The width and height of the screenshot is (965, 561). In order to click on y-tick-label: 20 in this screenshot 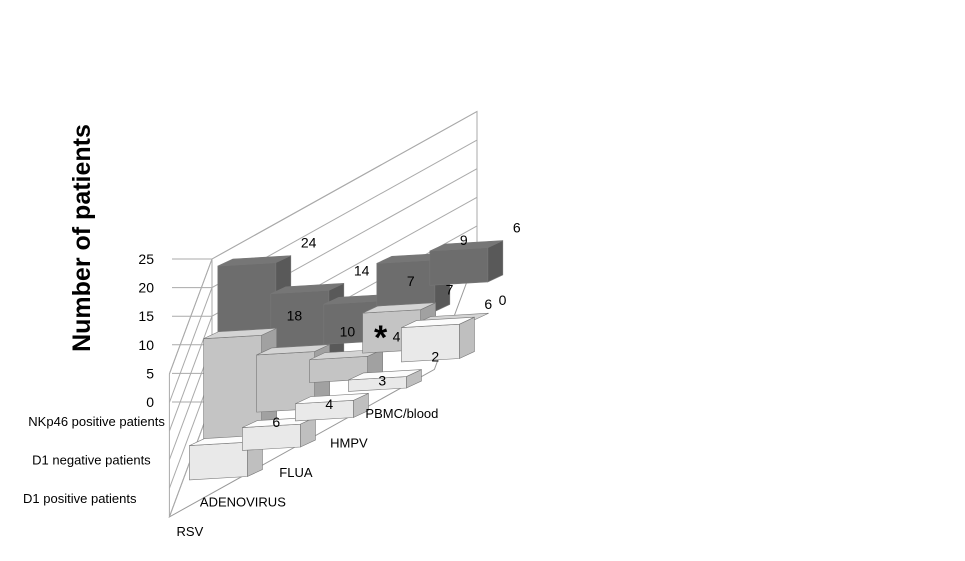, I will do `click(146, 288)`.